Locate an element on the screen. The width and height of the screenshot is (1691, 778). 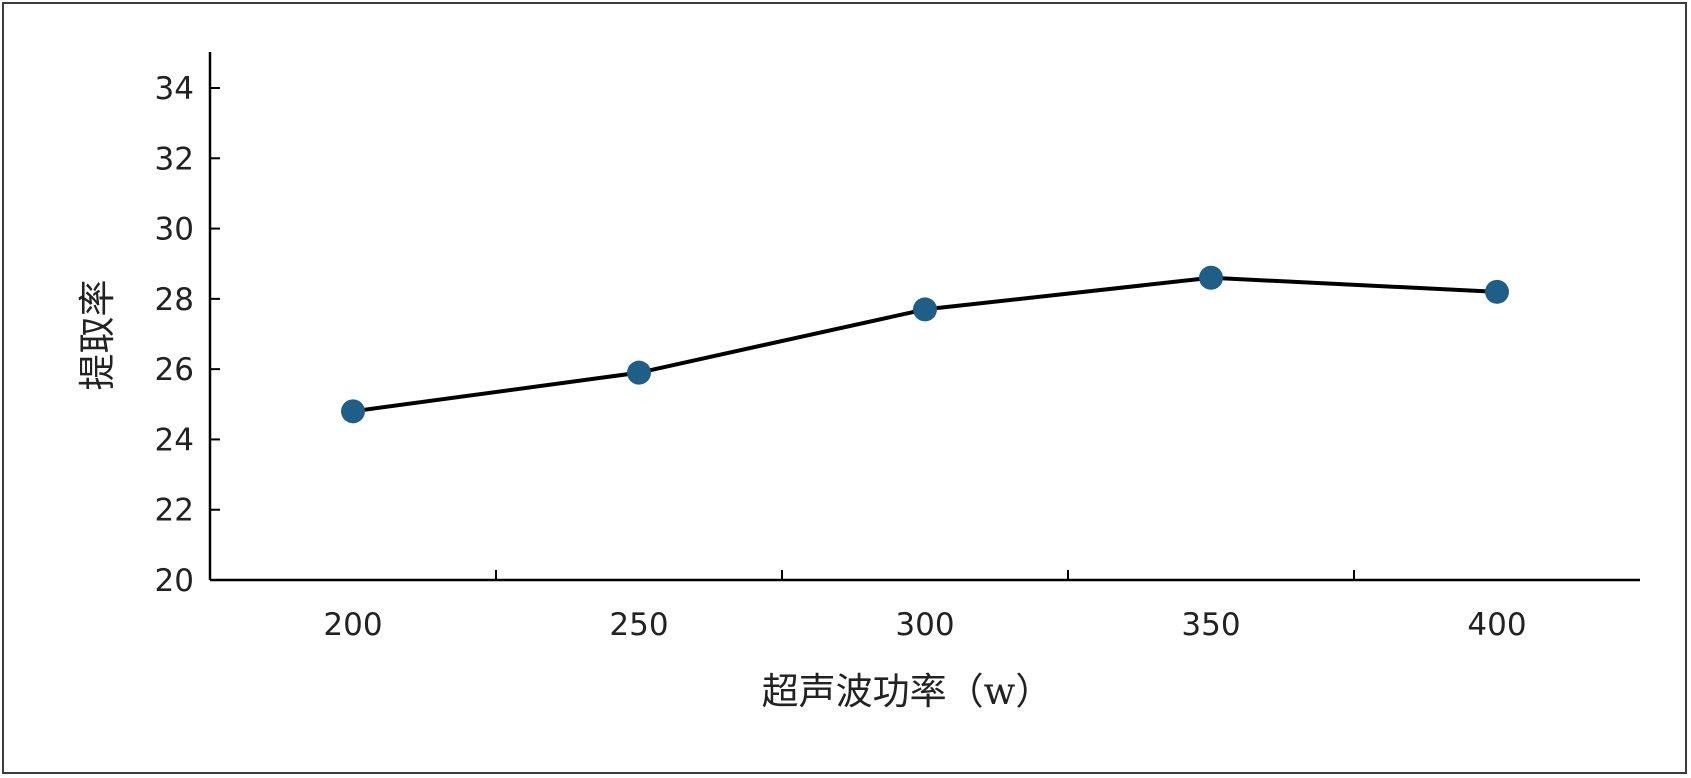
y-axis-label: 提取率 is located at coordinates (97, 335).